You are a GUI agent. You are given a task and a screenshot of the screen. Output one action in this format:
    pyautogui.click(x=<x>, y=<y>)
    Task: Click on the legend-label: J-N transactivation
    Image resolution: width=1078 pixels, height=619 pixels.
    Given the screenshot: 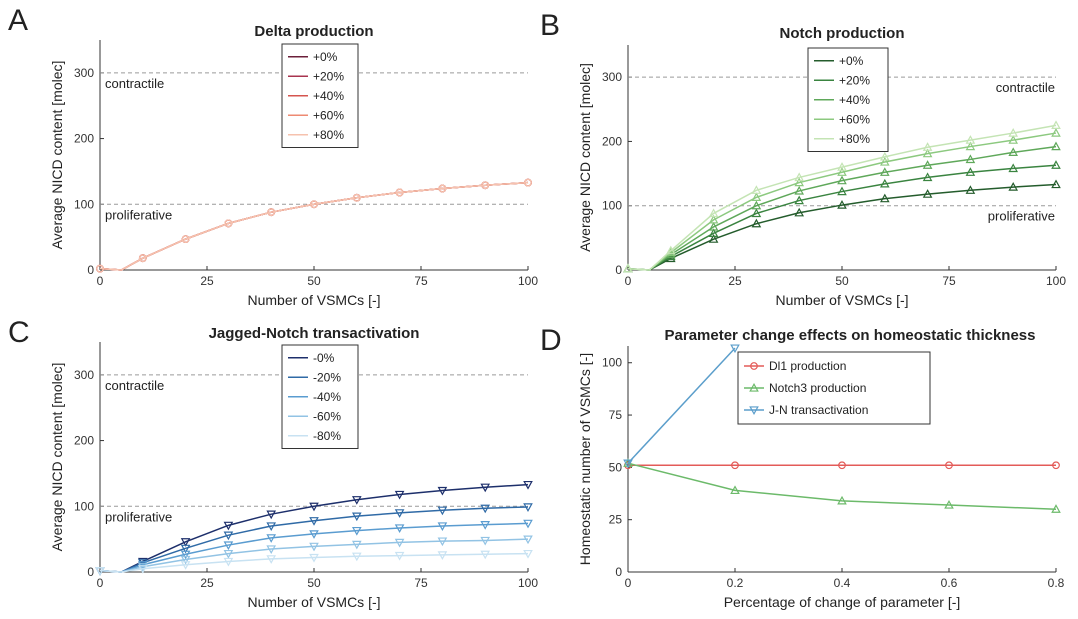 What is the action you would take?
    pyautogui.click(x=818, y=410)
    